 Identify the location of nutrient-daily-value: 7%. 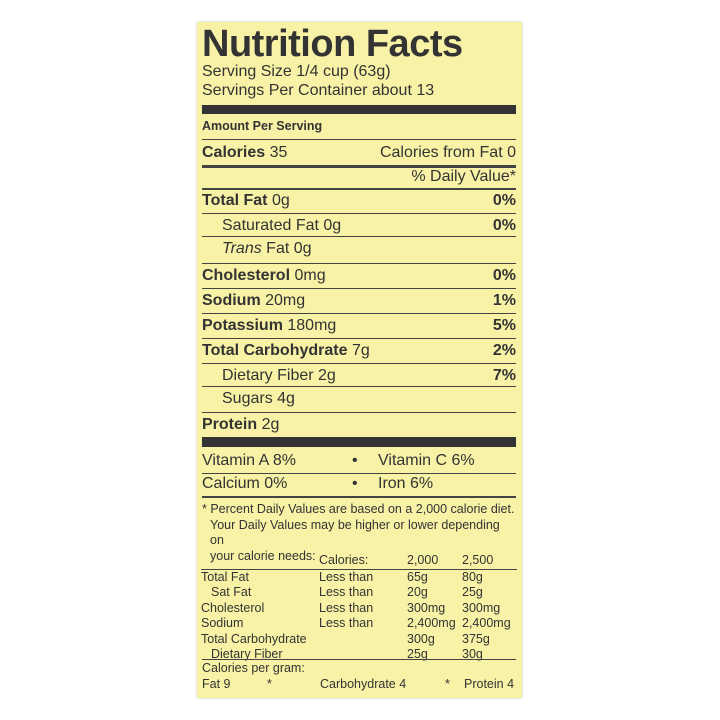
(504, 375).